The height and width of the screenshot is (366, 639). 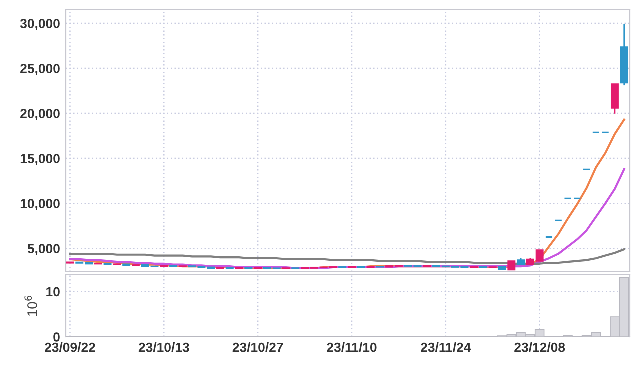 I want to click on y-tick-label: 25,000, so click(x=40, y=70).